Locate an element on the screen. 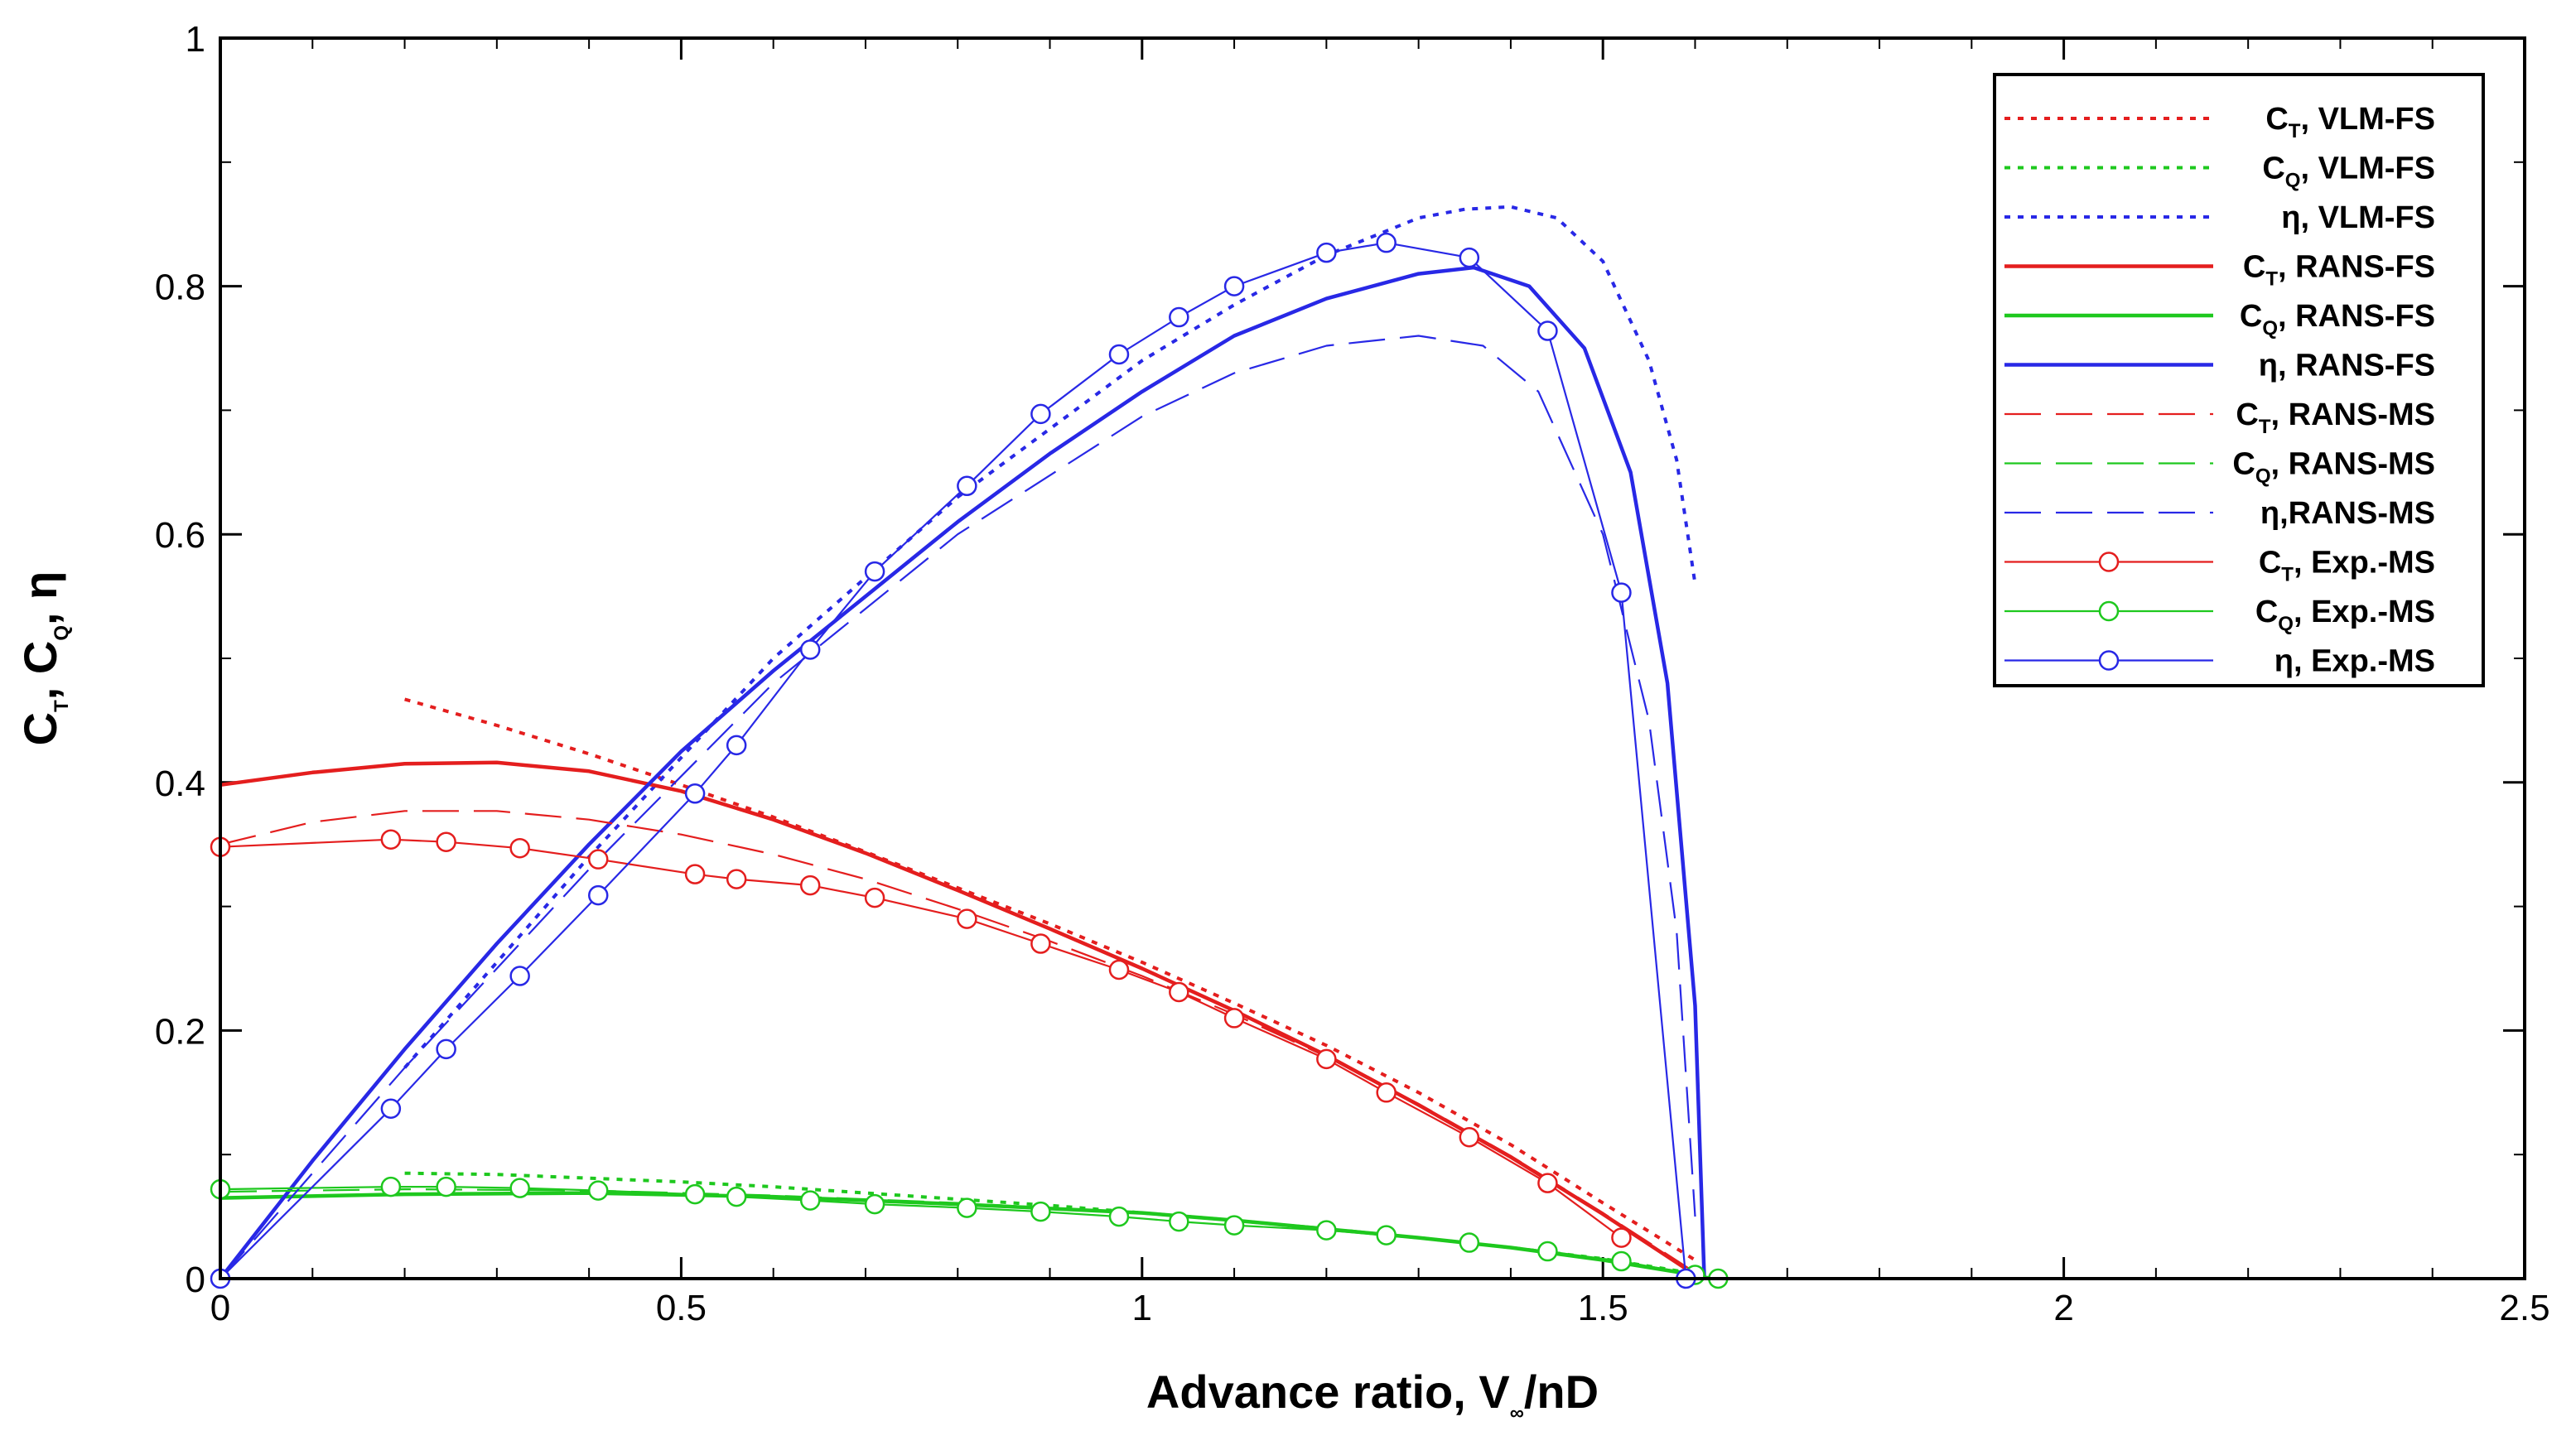  x-tick-label: 1 is located at coordinates (1142, 1308).